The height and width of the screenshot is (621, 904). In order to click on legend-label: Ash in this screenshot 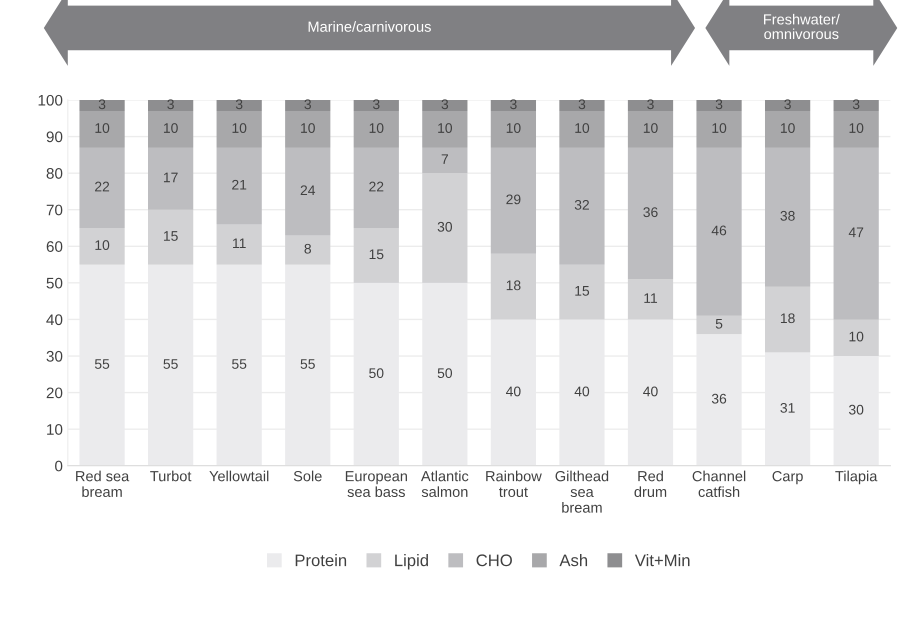, I will do `click(573, 560)`.